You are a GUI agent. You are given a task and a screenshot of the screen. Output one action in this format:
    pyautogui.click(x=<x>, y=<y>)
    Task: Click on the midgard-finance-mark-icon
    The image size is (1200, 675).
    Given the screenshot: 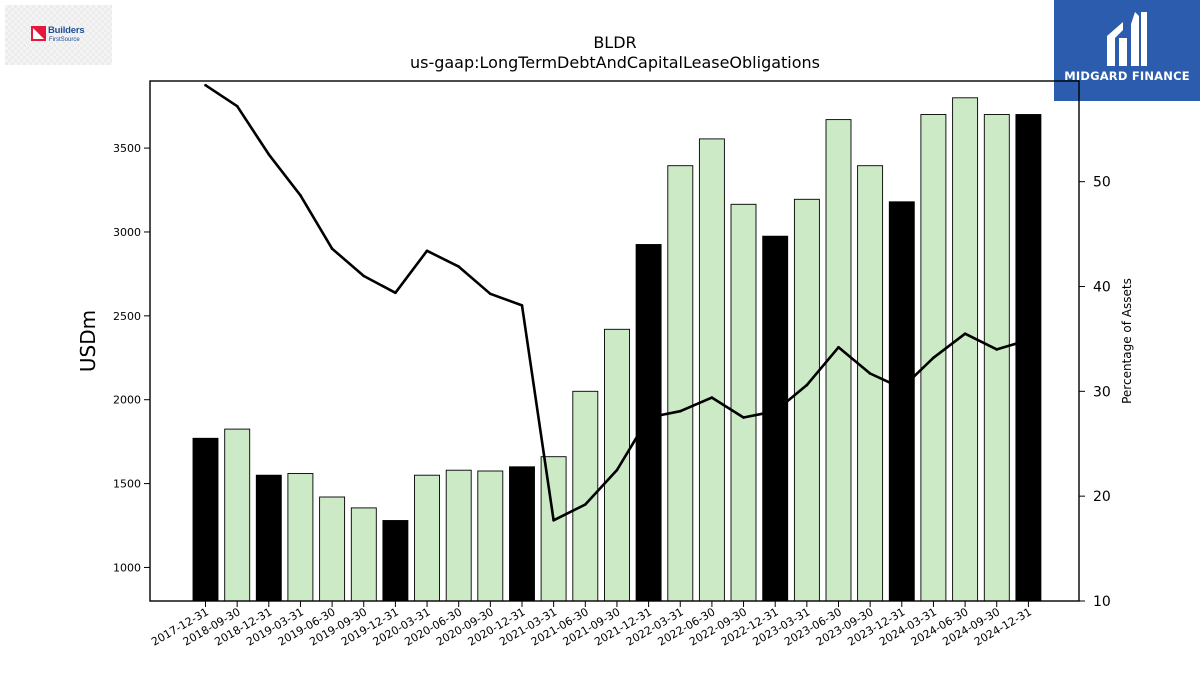 What is the action you would take?
    pyautogui.click(x=1127, y=39)
    